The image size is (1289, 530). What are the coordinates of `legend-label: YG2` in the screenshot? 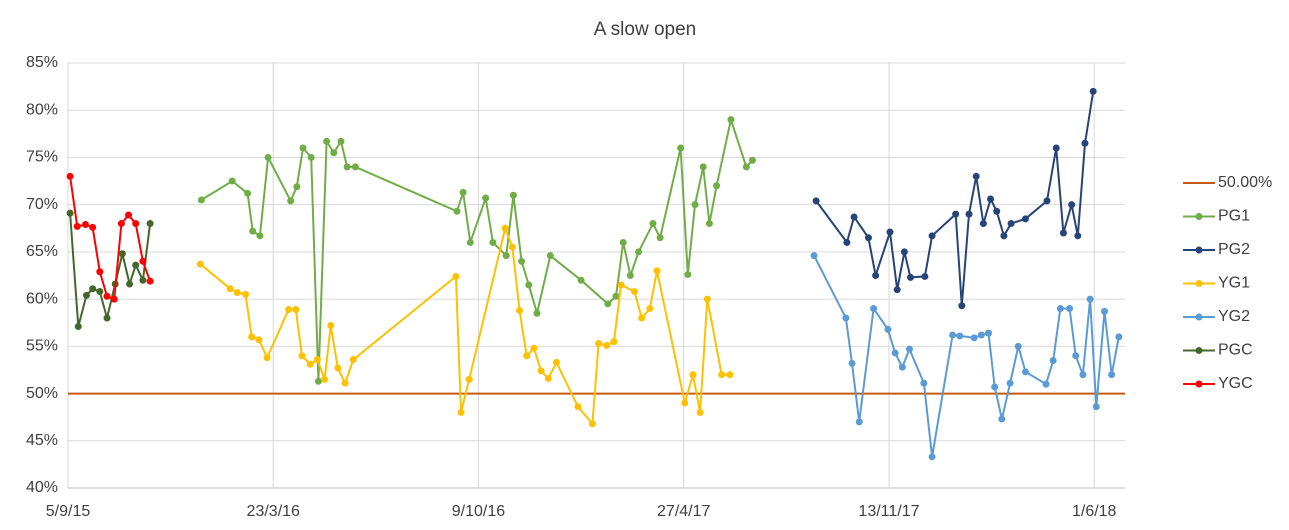 It's located at (1234, 316).